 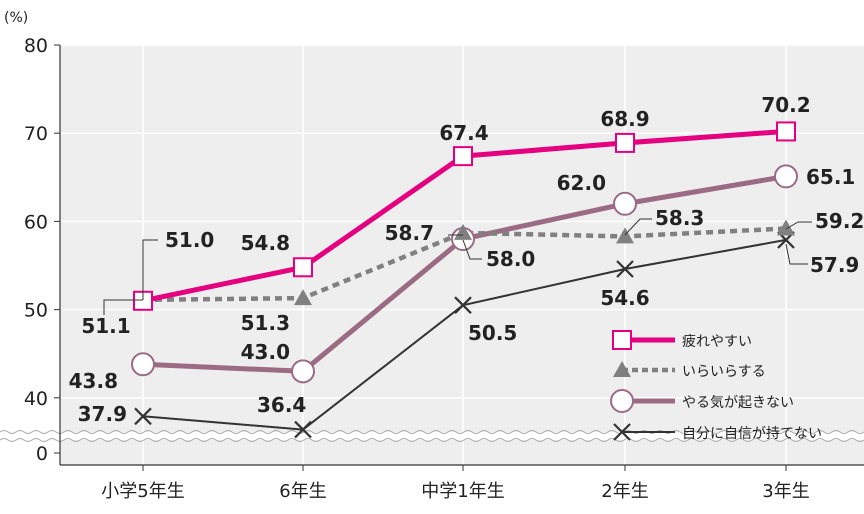 I want to click on axis-break-band, so click(x=432, y=436).